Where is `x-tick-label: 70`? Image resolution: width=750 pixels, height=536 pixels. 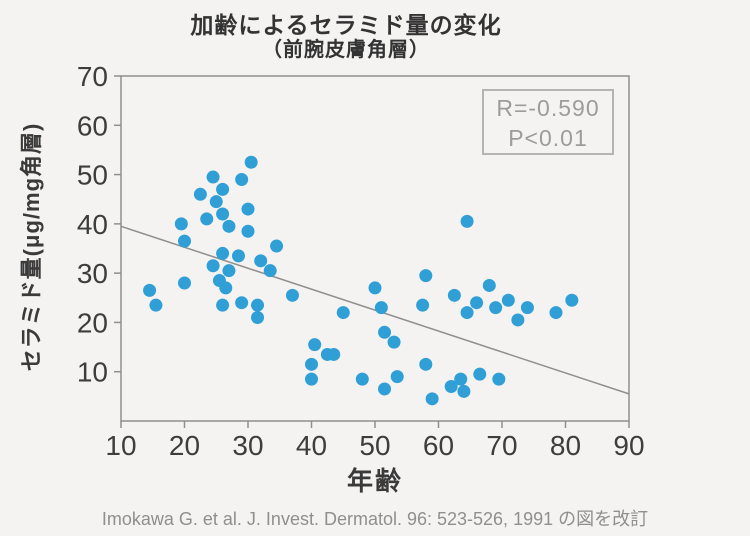 x-tick-label: 70 is located at coordinates (501, 445).